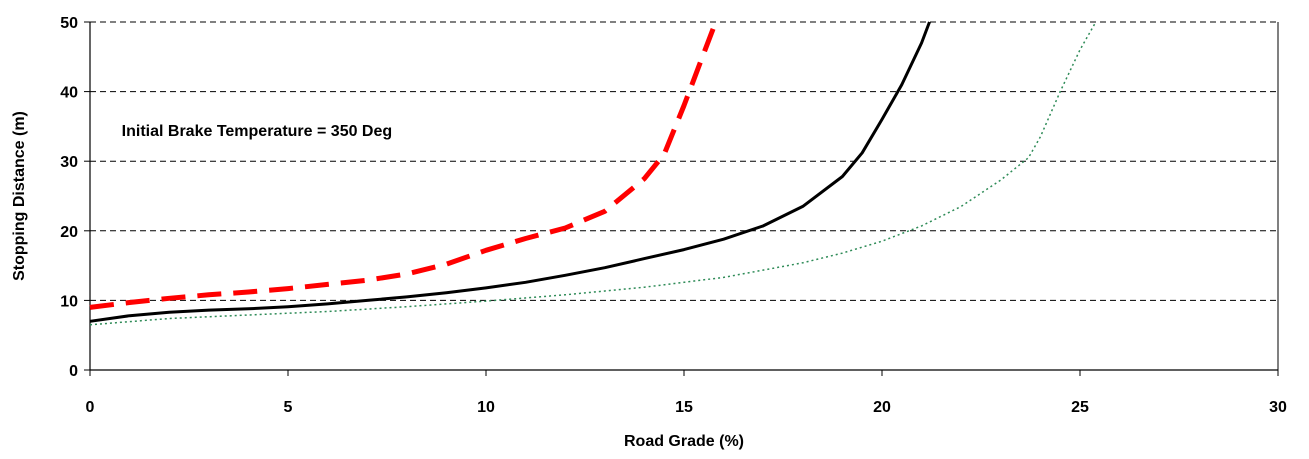 The width and height of the screenshot is (1309, 459). I want to click on x-tick-label: 15, so click(684, 407).